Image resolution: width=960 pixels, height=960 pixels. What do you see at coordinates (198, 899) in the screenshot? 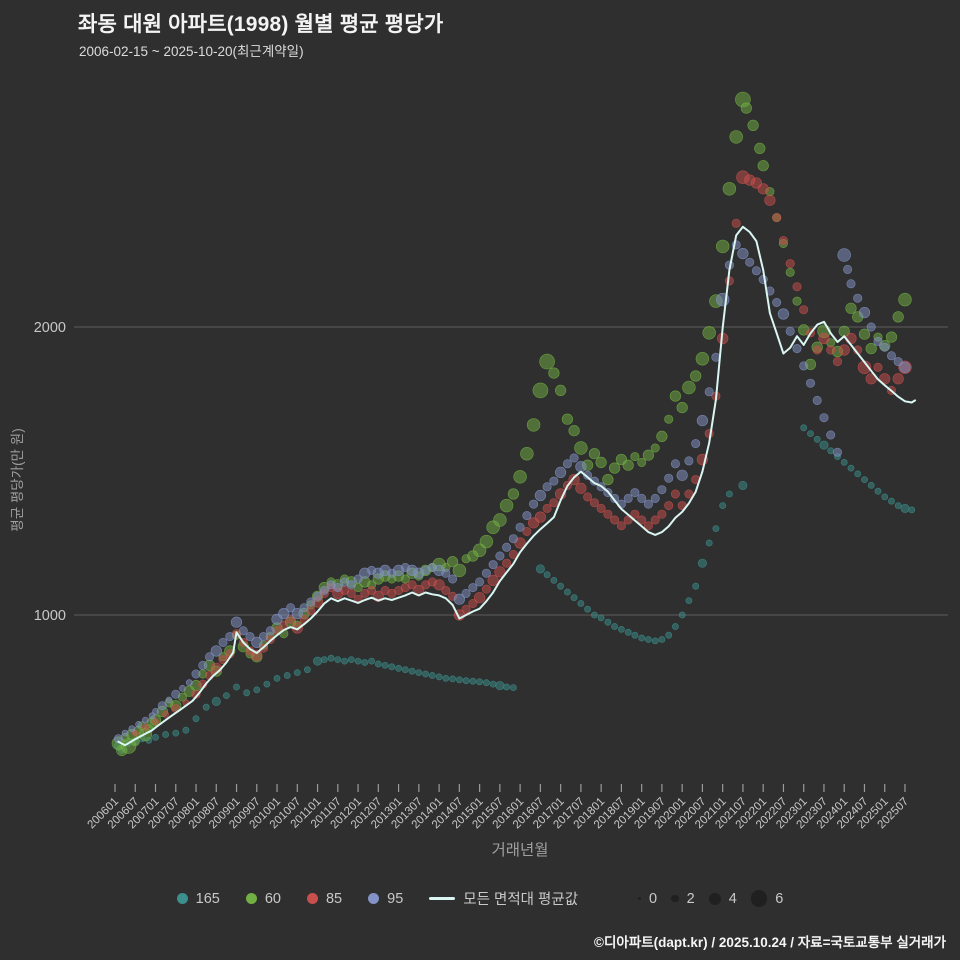
I see `legend-item-165: 165` at bounding box center [198, 899].